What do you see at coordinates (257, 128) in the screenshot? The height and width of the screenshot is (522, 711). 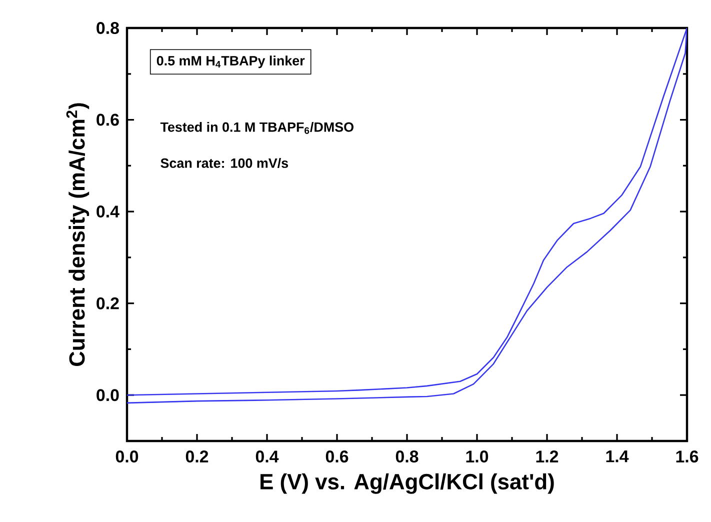 I see `annotation: Tested in 0.1 M TBAPF$_{6}$/DMSO` at bounding box center [257, 128].